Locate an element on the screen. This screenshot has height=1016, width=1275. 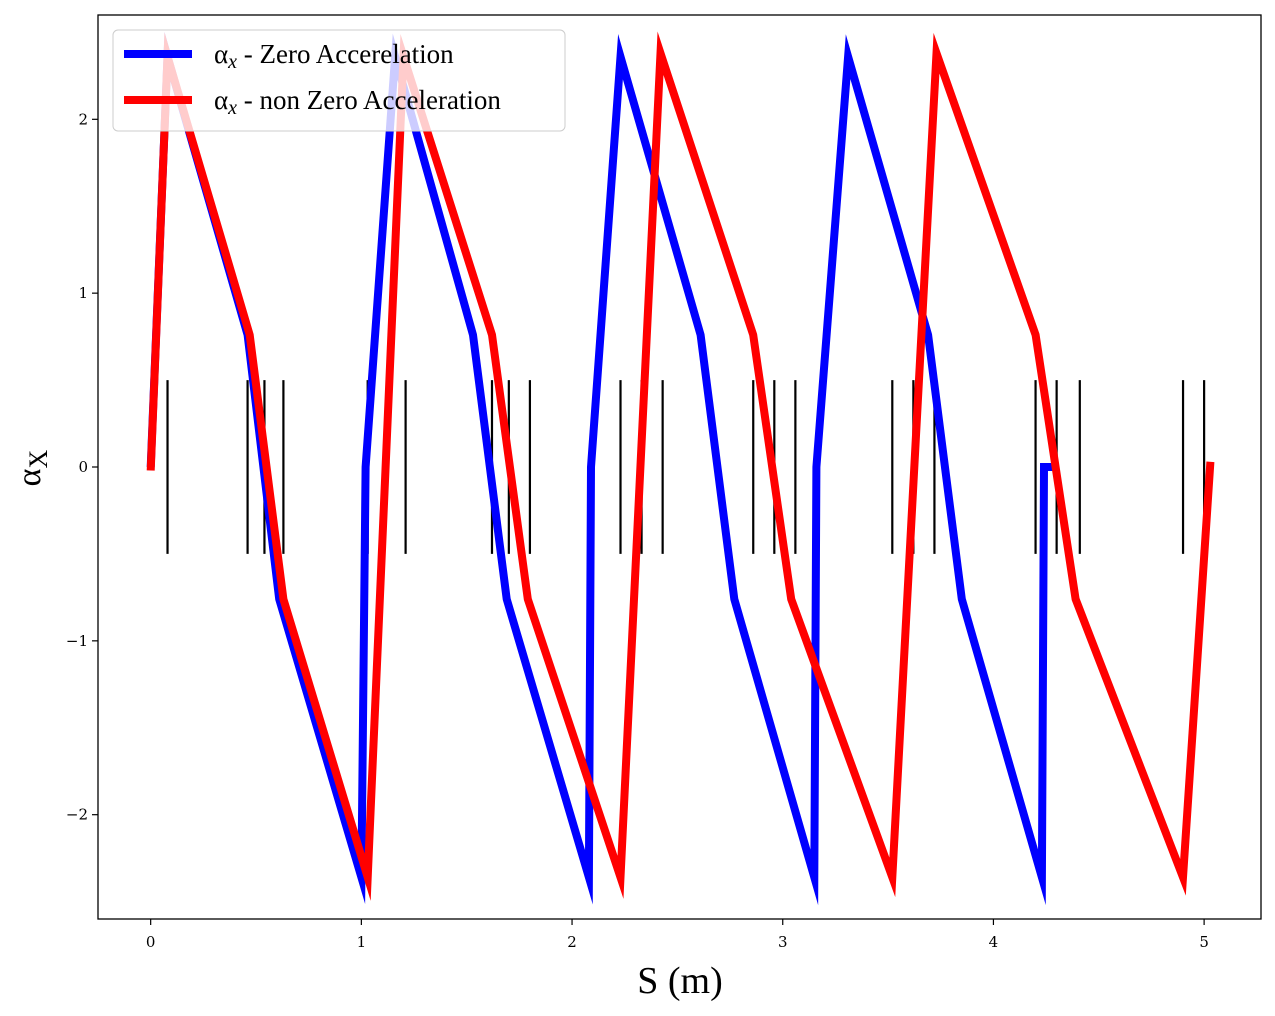
x-tick-label-5: 5 is located at coordinates (1204, 942).